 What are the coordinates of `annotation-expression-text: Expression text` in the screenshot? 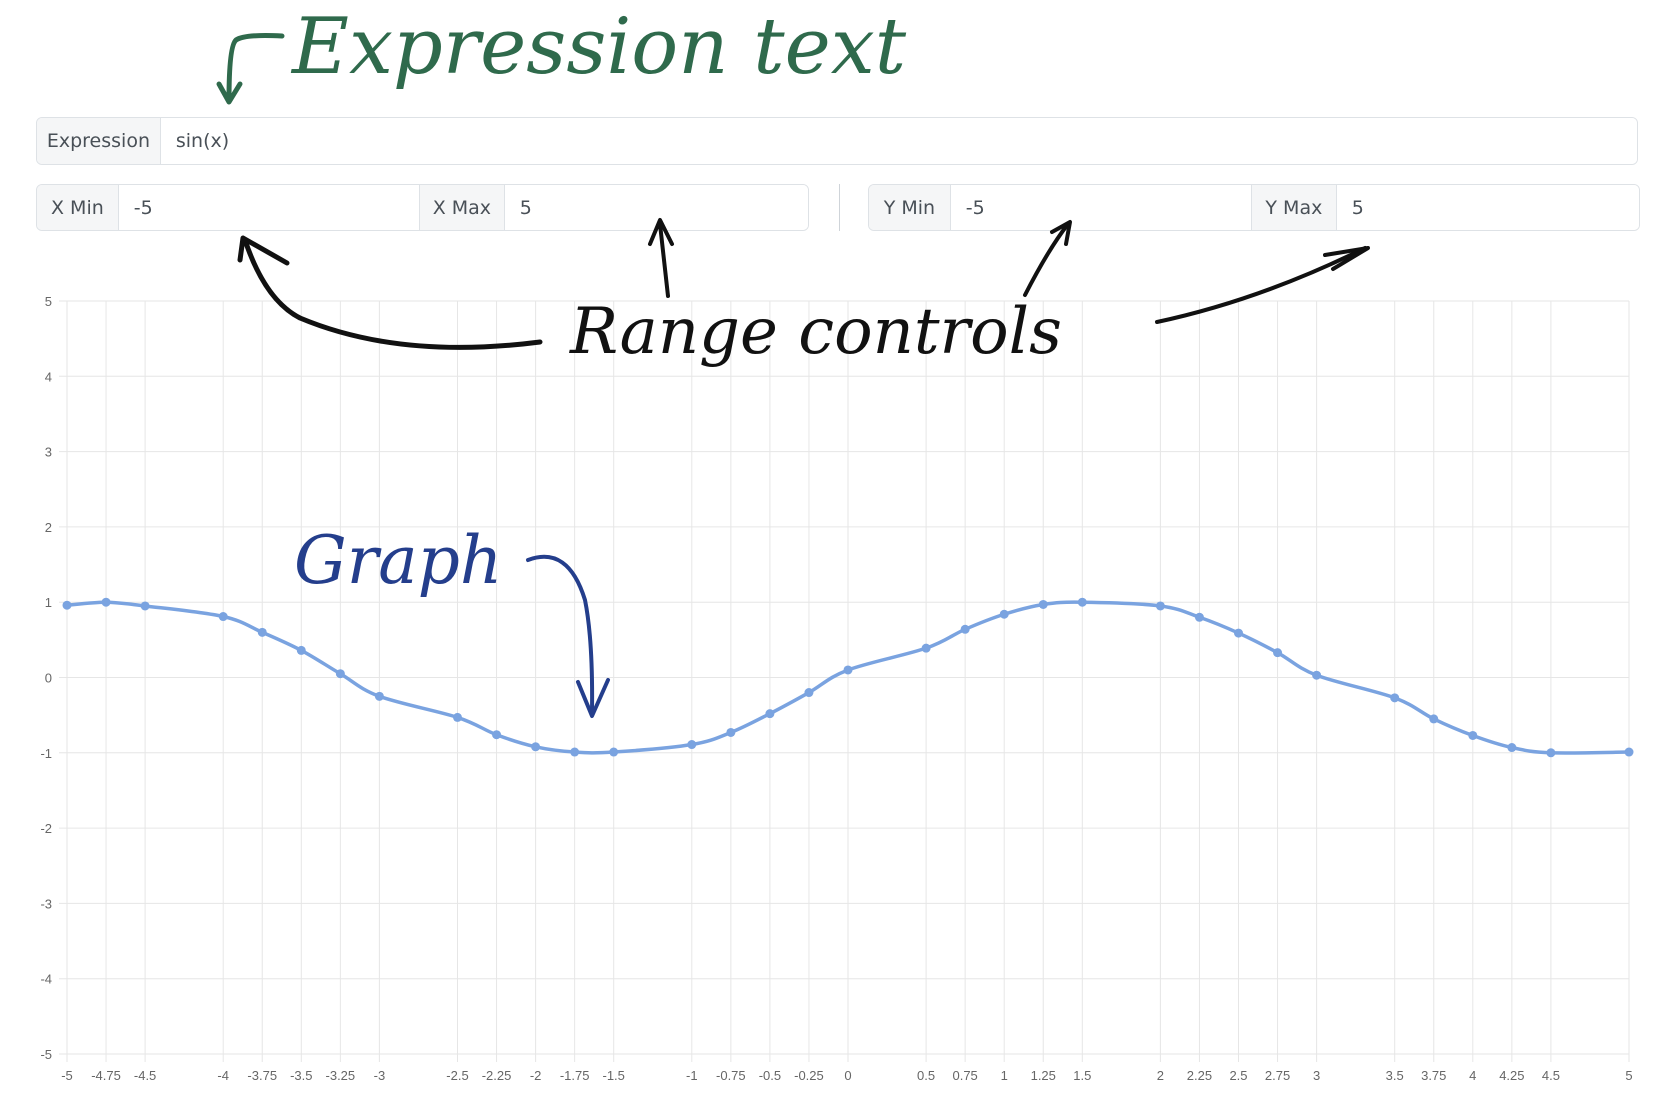 It's located at (599, 47).